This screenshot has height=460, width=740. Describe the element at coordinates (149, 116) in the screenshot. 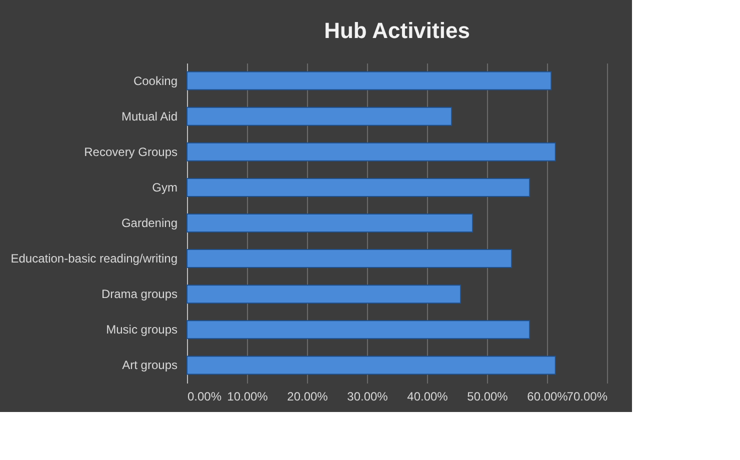

I see `y-tick-label: Mutual Aid` at that location.